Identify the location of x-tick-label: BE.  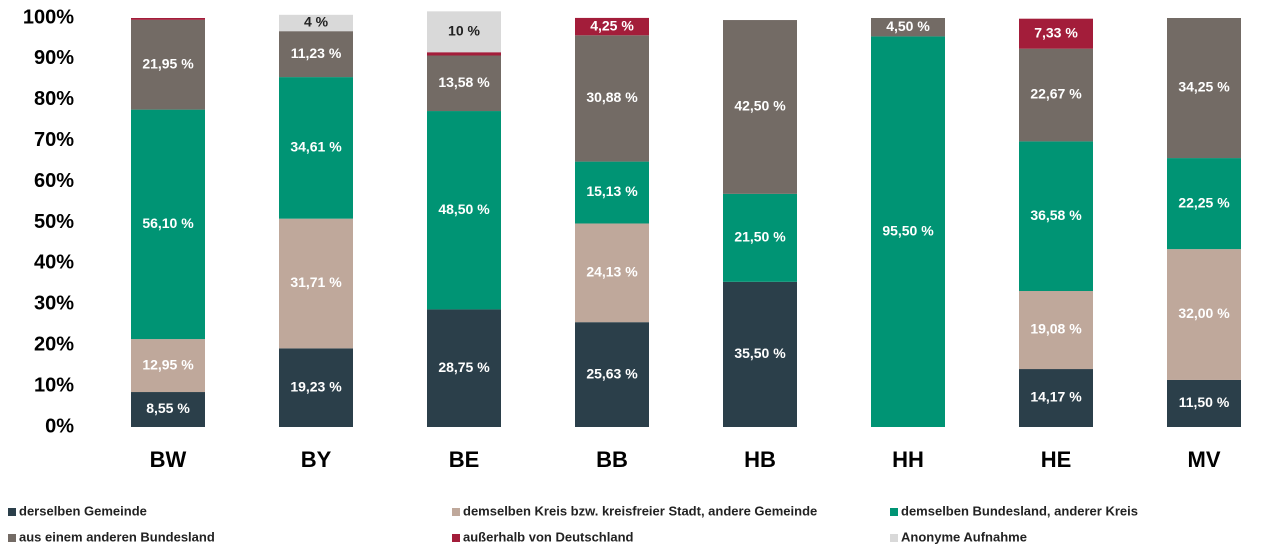
(464, 459).